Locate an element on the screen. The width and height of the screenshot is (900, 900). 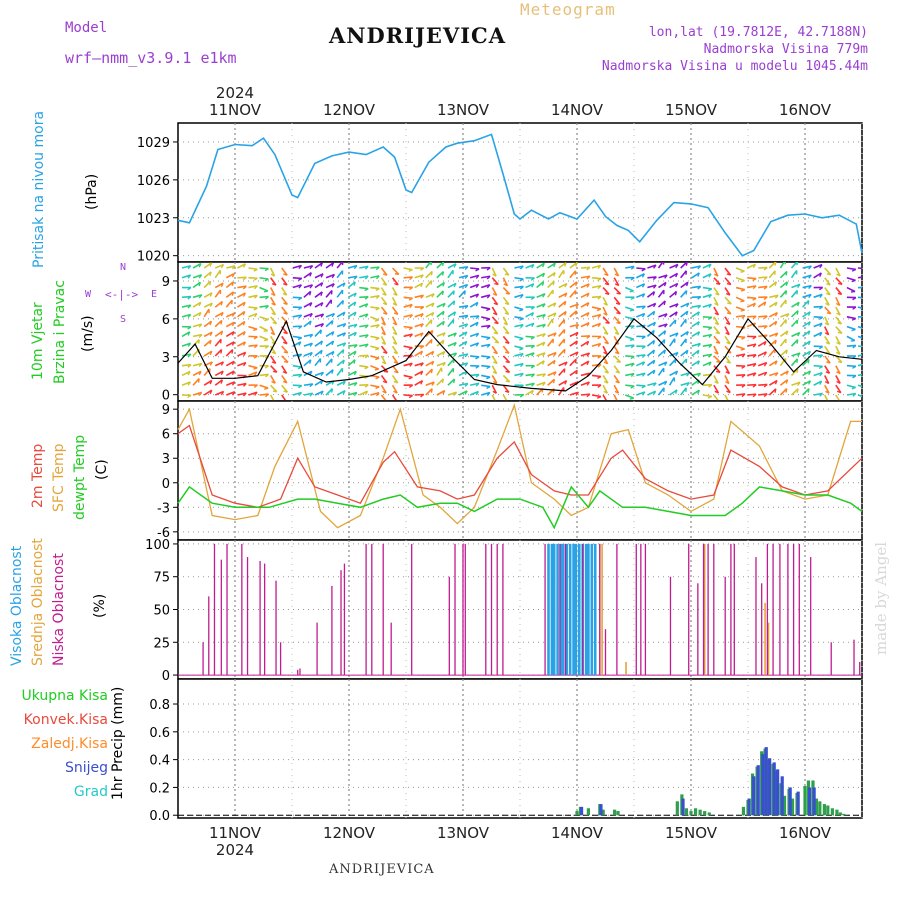
y-tick-label: 0 is located at coordinates (166, 676).